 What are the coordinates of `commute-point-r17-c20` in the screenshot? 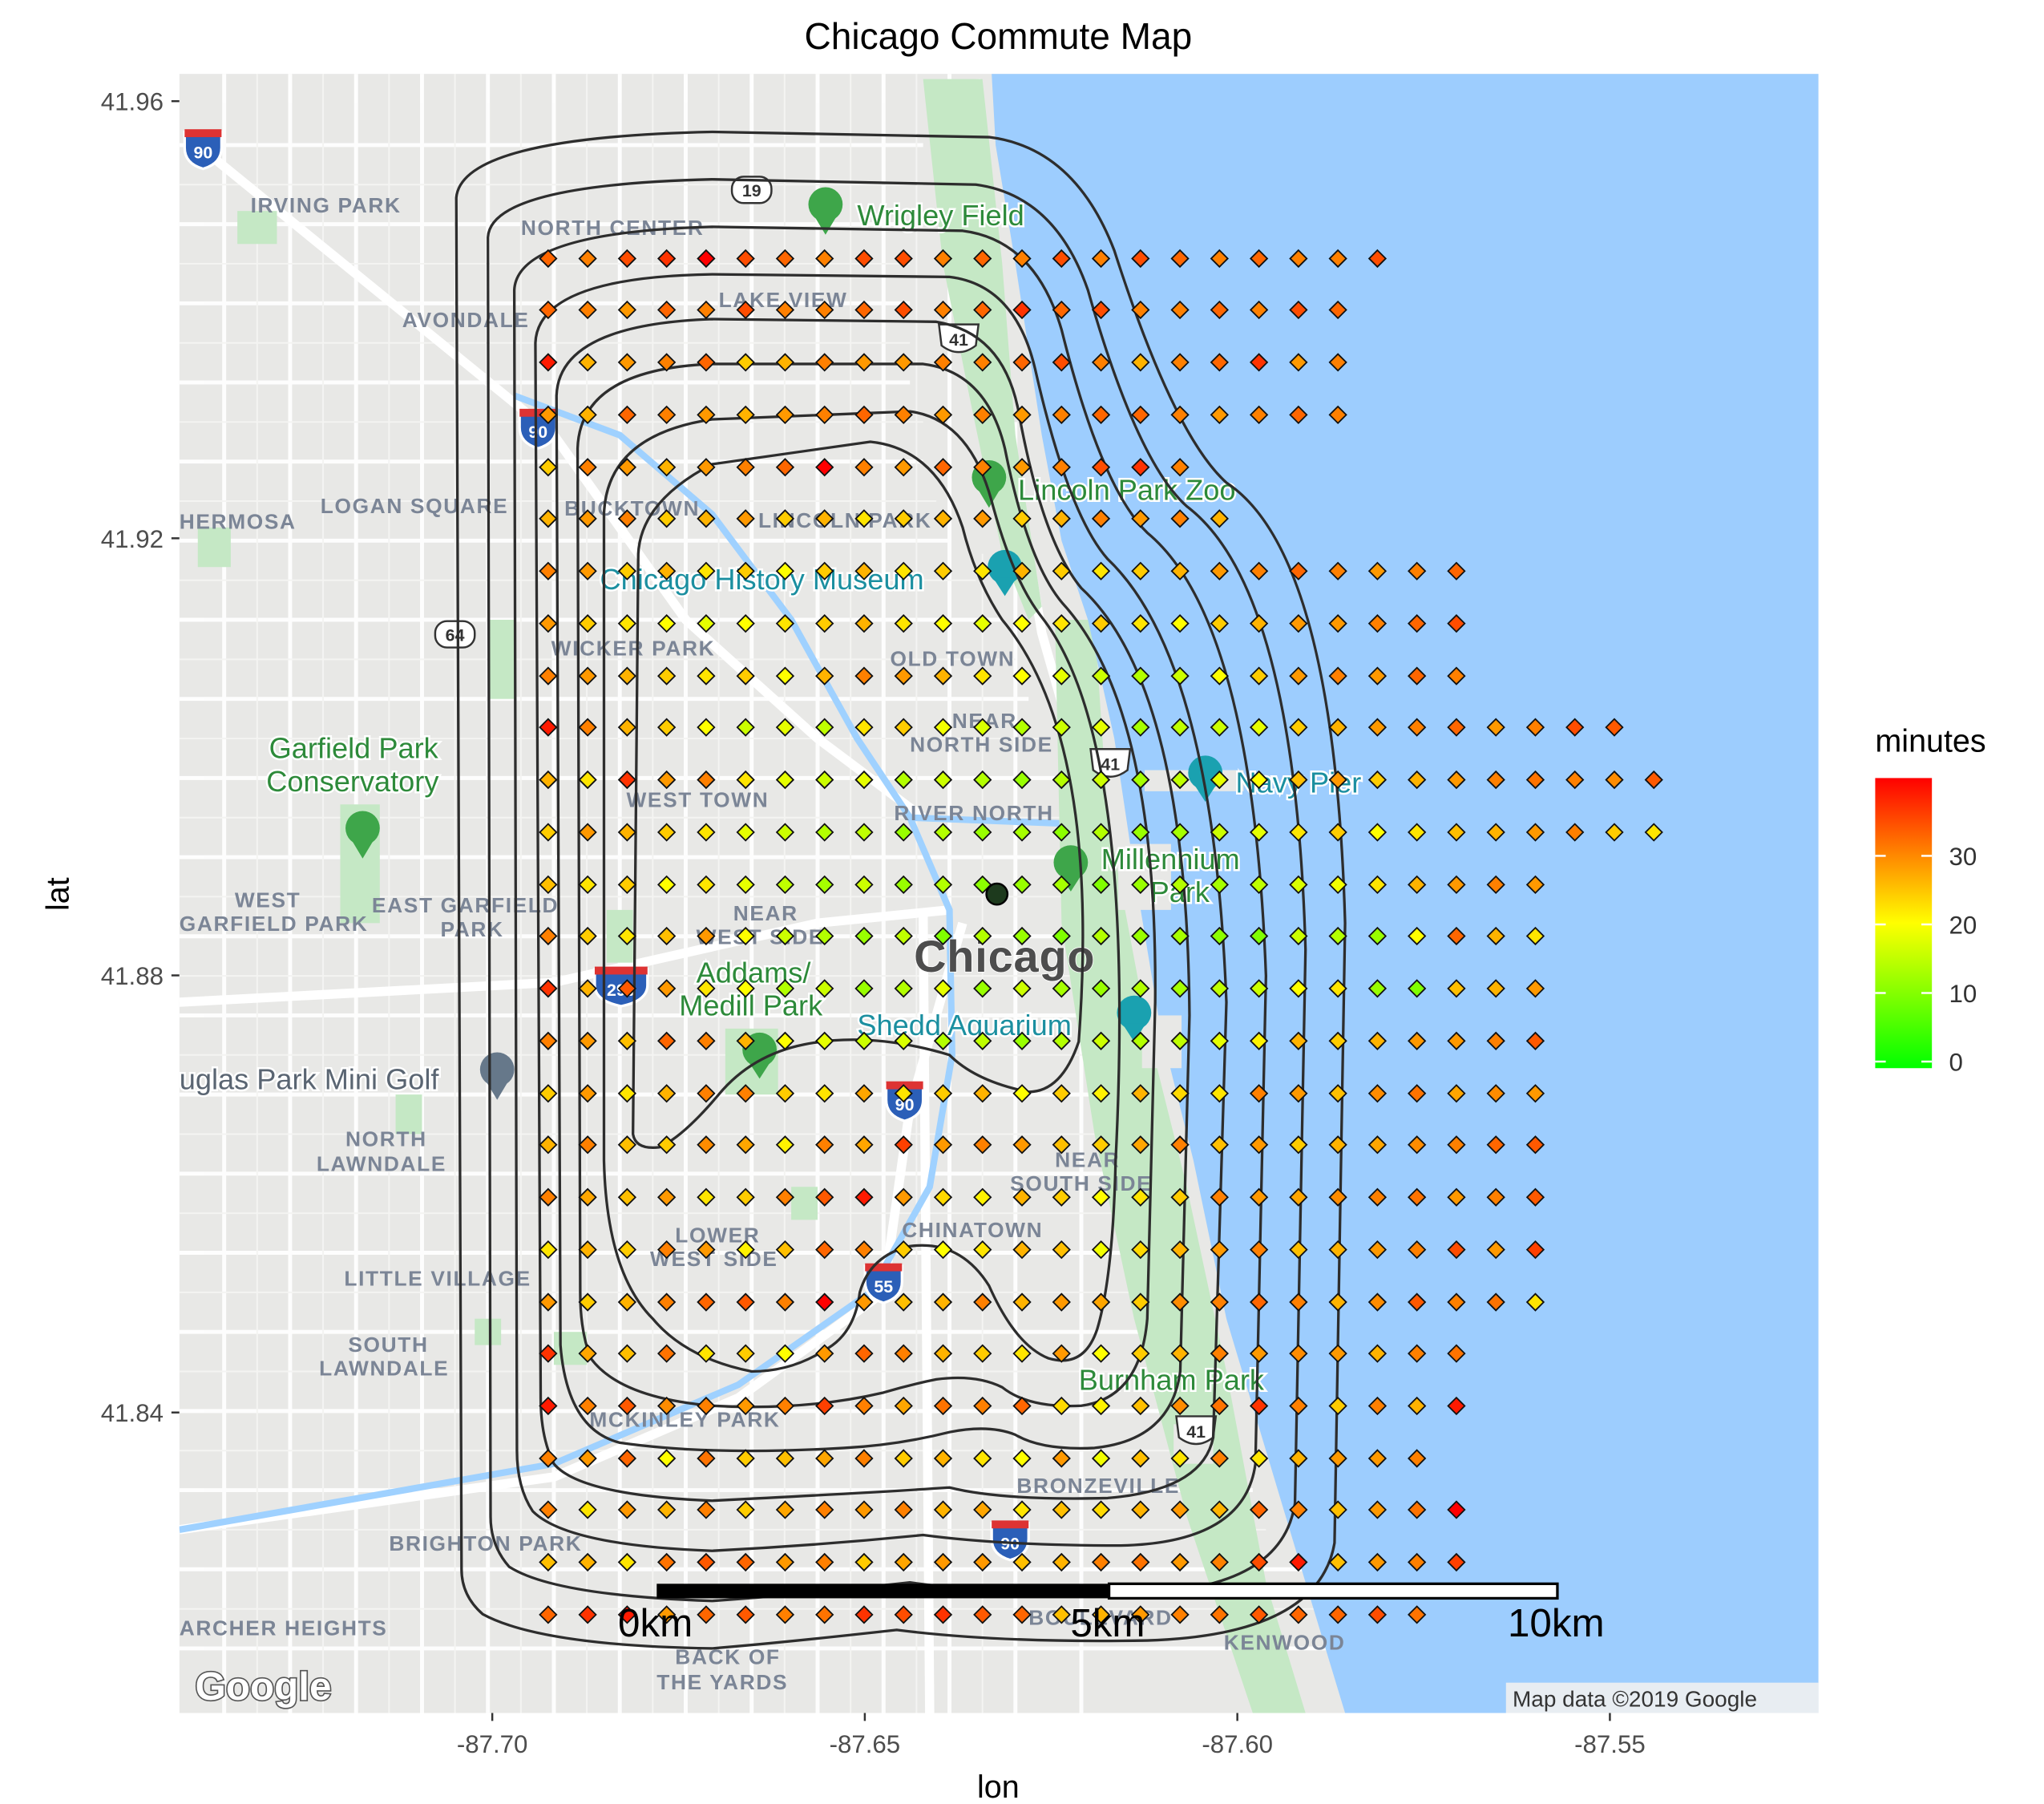 It's located at (1337, 727).